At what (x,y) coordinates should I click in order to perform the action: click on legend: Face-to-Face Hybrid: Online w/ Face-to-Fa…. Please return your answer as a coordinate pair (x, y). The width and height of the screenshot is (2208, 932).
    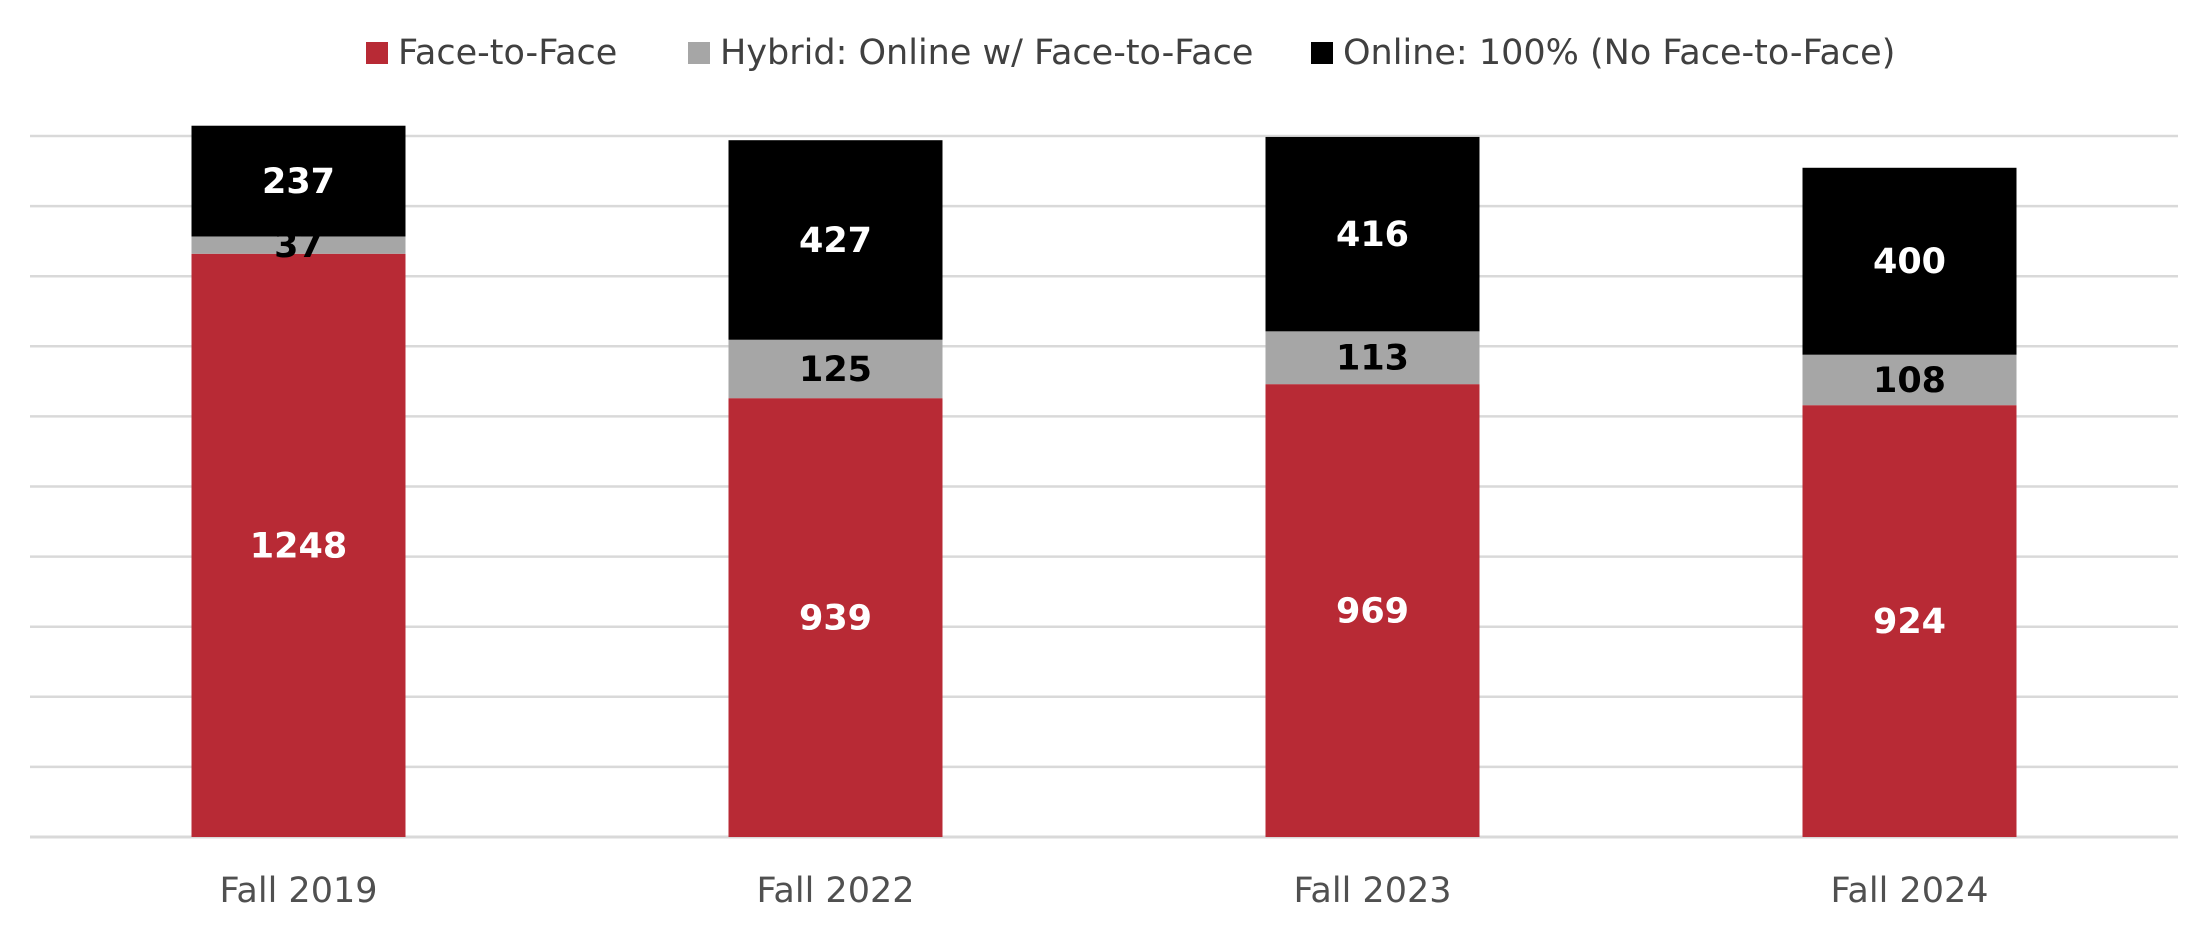
    Looking at the image, I should click on (1130, 53).